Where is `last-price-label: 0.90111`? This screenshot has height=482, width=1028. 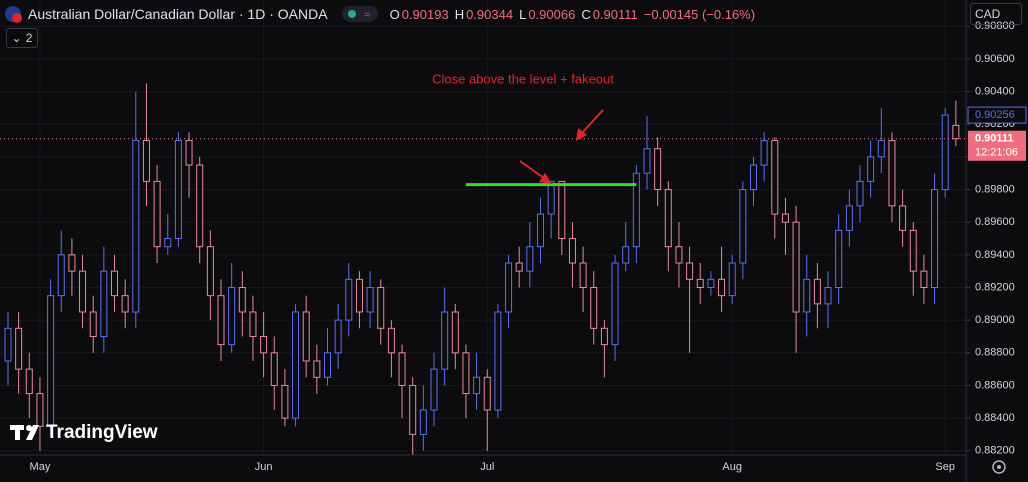 last-price-label: 0.90111 is located at coordinates (994, 139).